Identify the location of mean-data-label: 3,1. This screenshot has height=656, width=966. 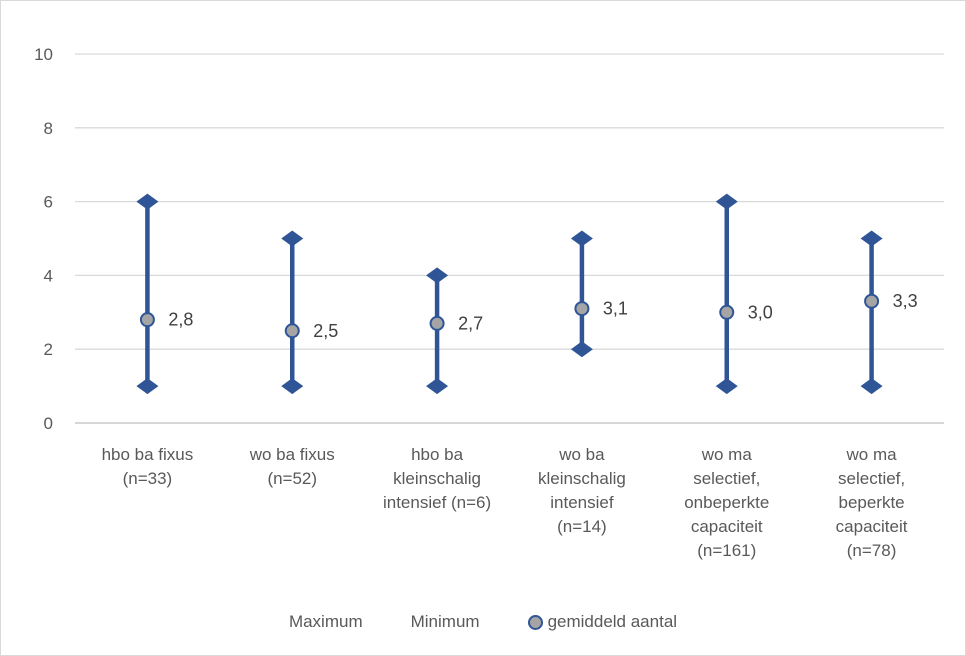
(615, 309).